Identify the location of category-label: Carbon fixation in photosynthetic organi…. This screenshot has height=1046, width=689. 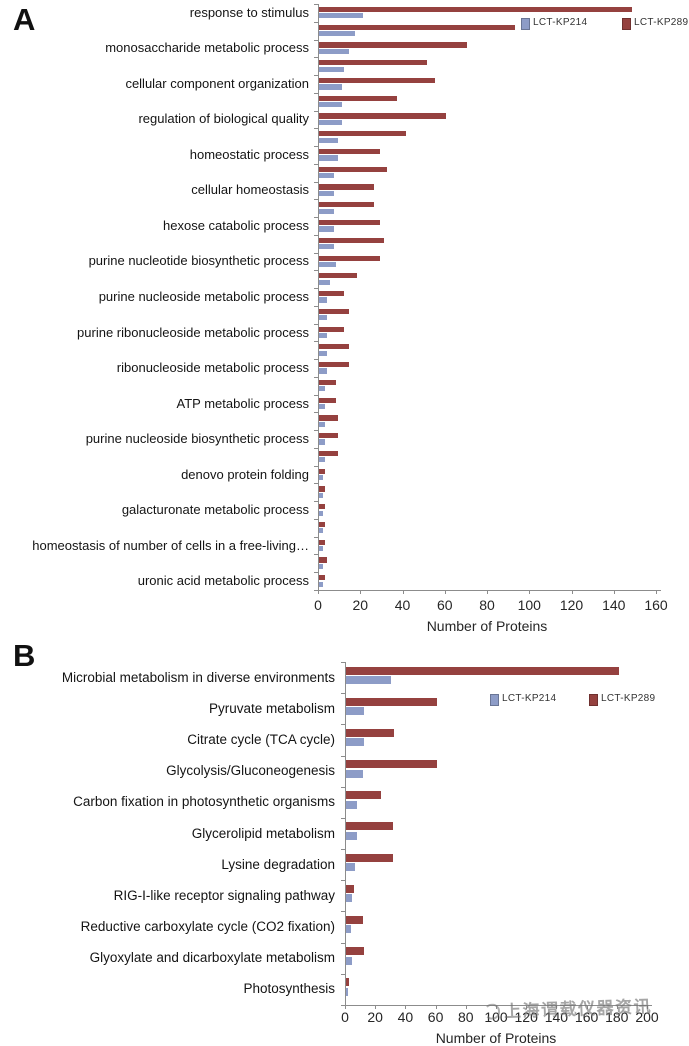
(204, 802).